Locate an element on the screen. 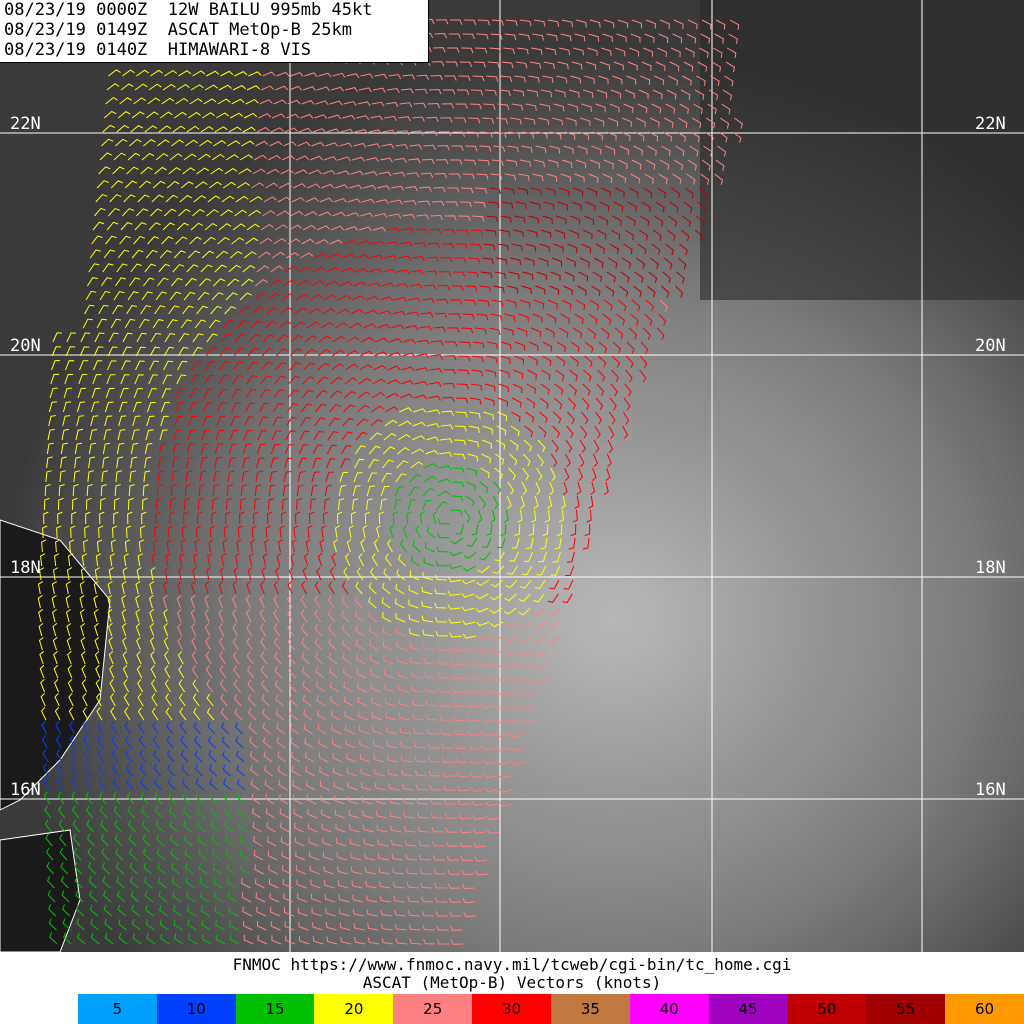 The height and width of the screenshot is (1024, 1024). scale-swatch: 15 is located at coordinates (275, 1009).